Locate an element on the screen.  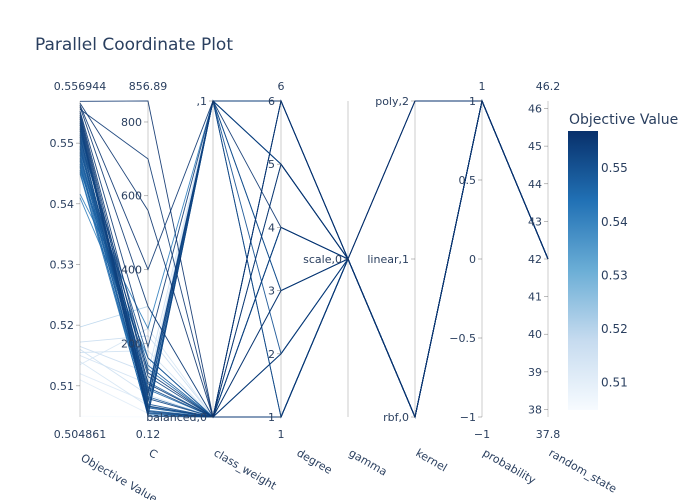
axis-tick-label: linear,1 is located at coordinates (388, 259).